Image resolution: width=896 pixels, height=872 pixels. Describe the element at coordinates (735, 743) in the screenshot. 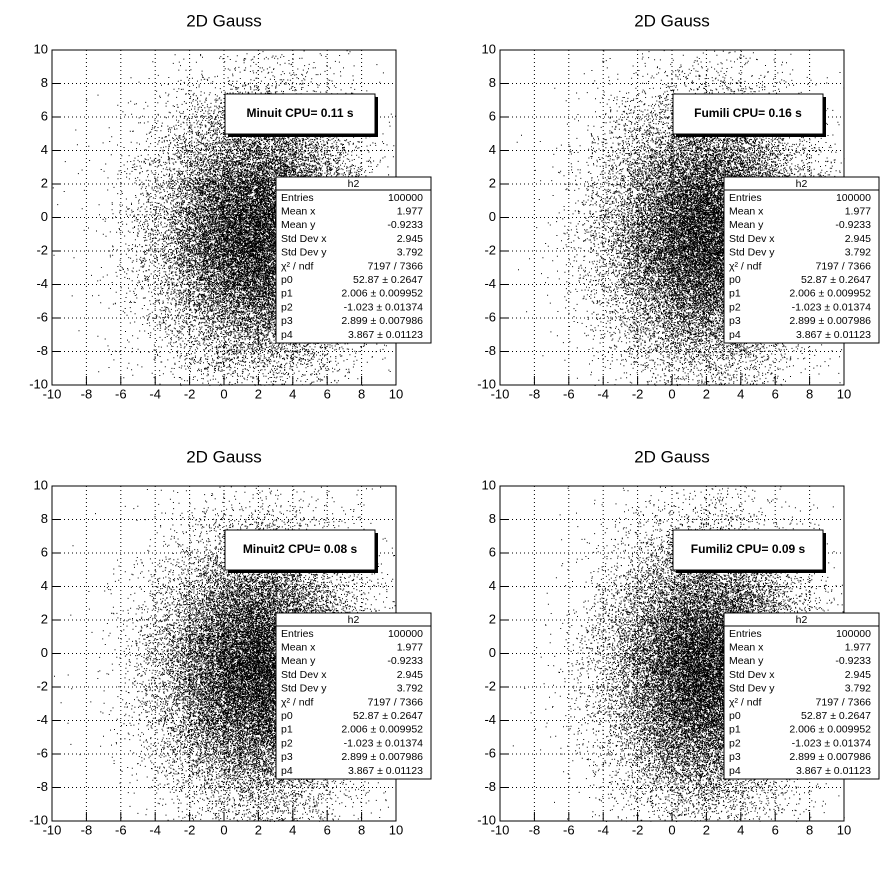

I see `stats-name: p2` at that location.